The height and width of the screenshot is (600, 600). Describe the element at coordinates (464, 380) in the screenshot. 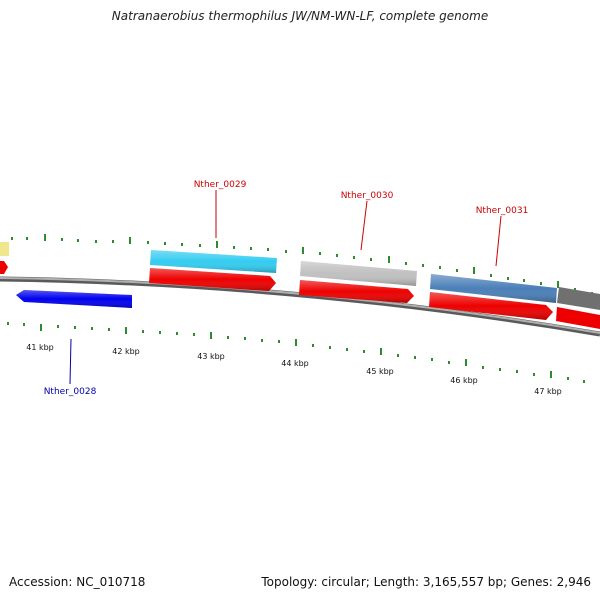

I see `tick-label-46kbp: 46 kbp` at that location.